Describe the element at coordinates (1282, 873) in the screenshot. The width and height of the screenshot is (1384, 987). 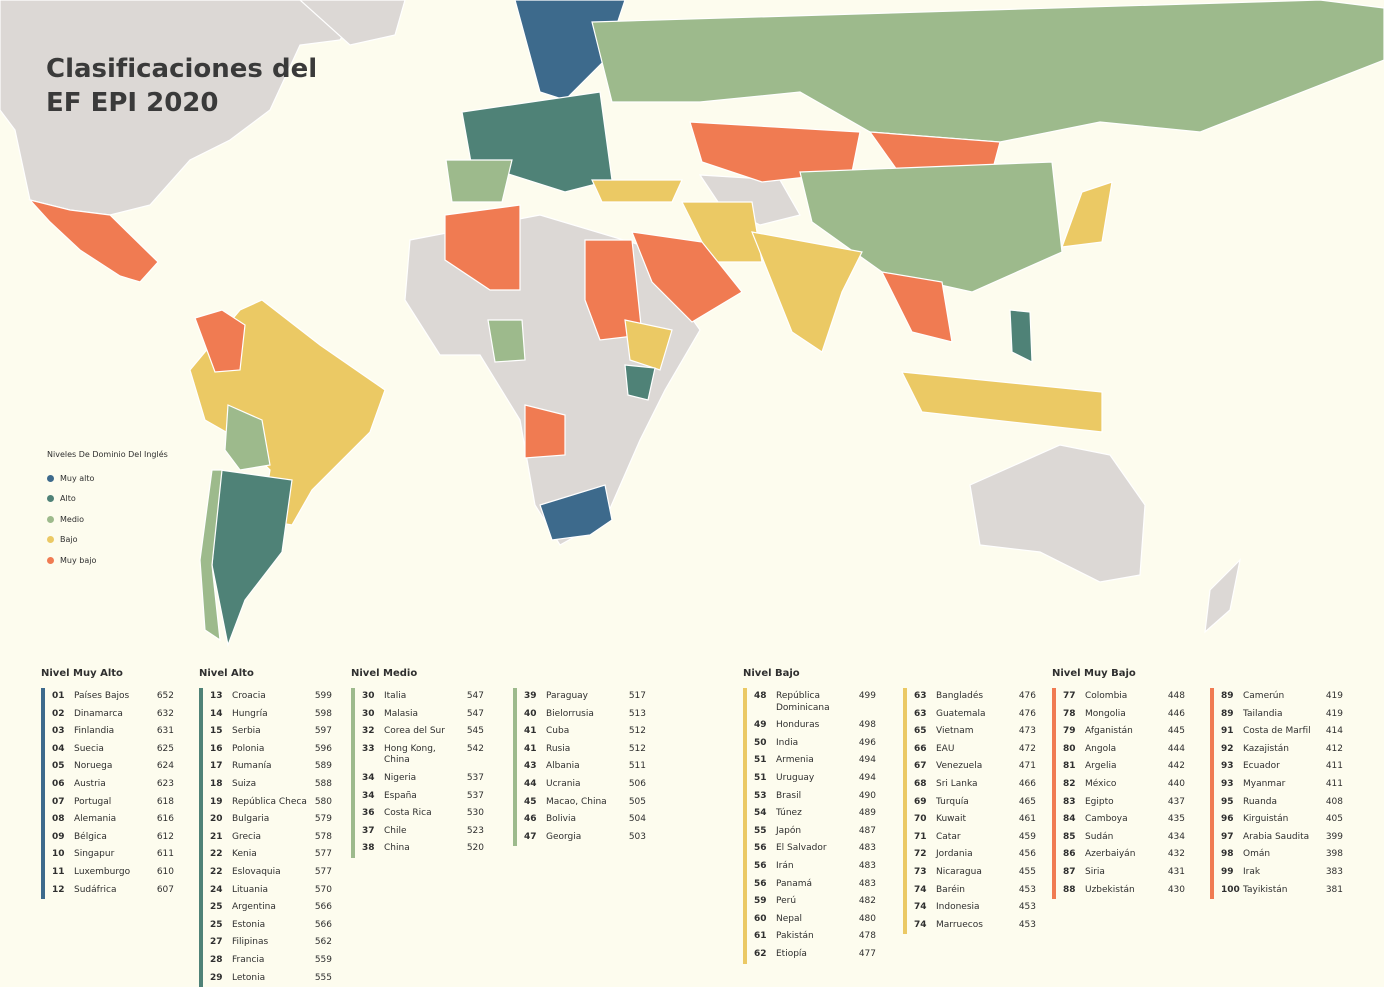
I see `ranking-row: 99 Irak 383` at that location.